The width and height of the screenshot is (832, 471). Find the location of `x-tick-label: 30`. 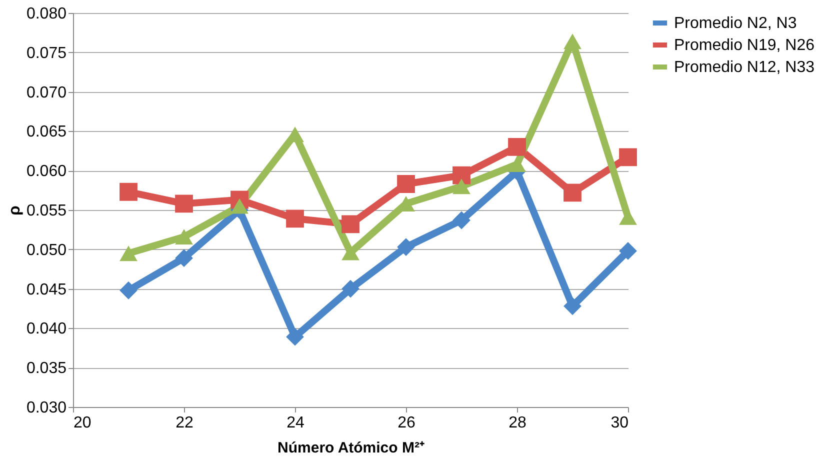

x-tick-label: 30 is located at coordinates (619, 423).